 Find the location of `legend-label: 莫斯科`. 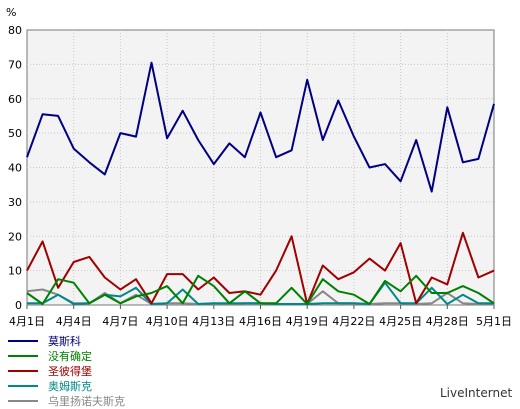

legend-label: 莫斯科 is located at coordinates (64, 341).